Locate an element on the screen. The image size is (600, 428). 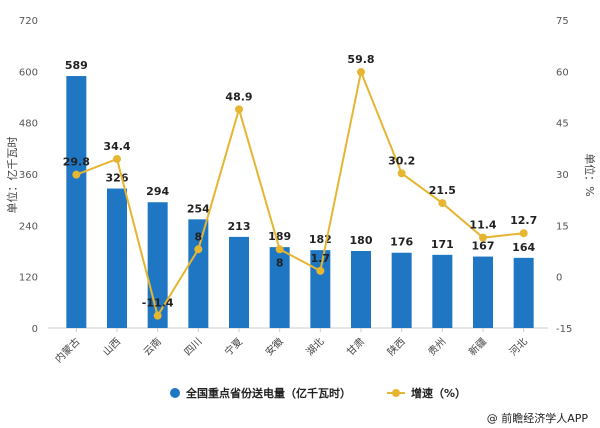
y-left-tick-label: 0 is located at coordinates (35, 329).